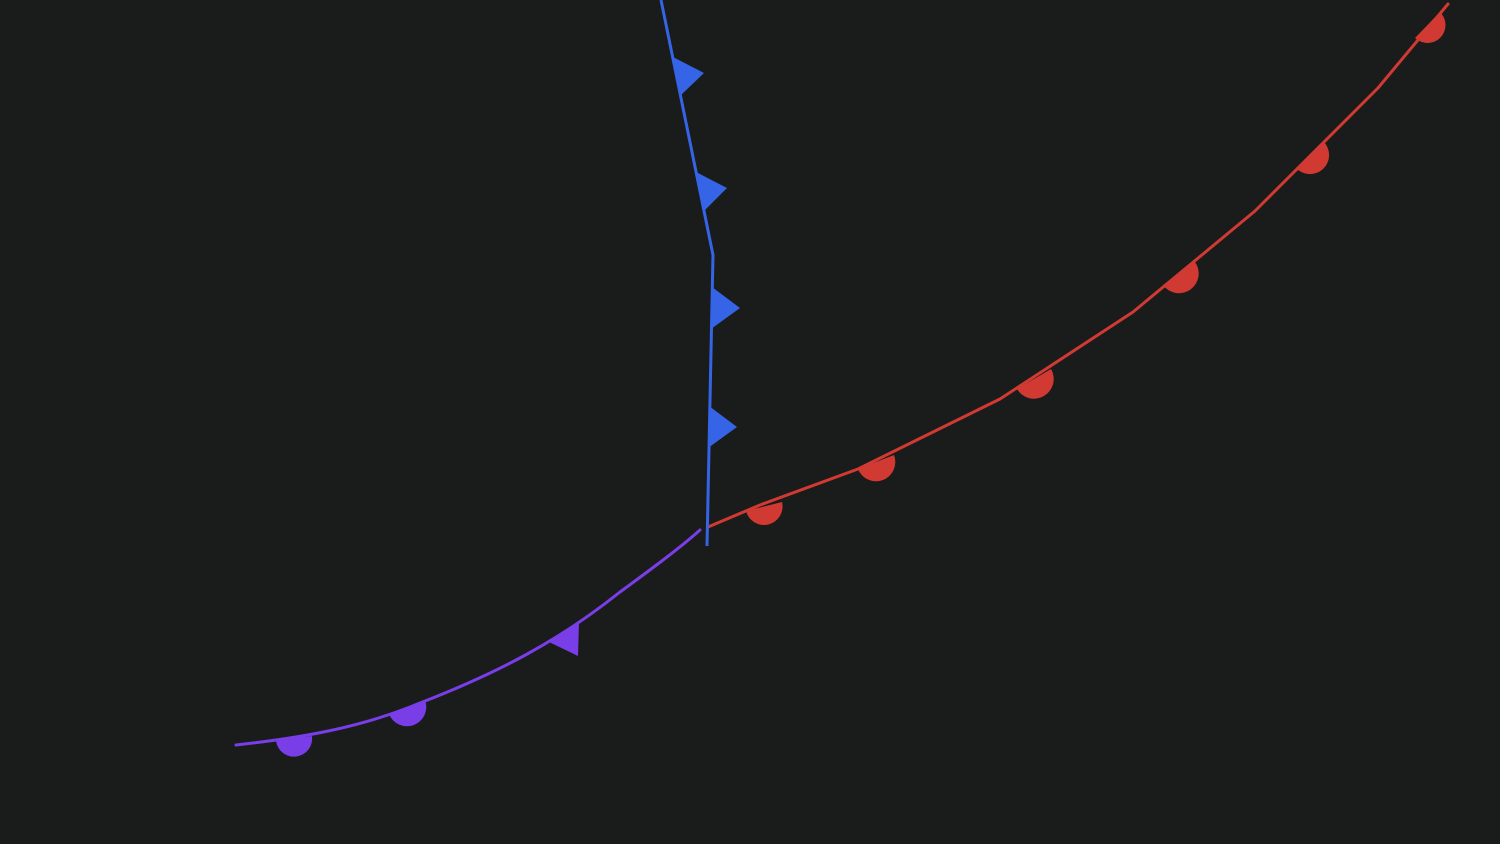 Image resolution: width=1500 pixels, height=844 pixels. I want to click on occluded-front-line, so click(468, 637).